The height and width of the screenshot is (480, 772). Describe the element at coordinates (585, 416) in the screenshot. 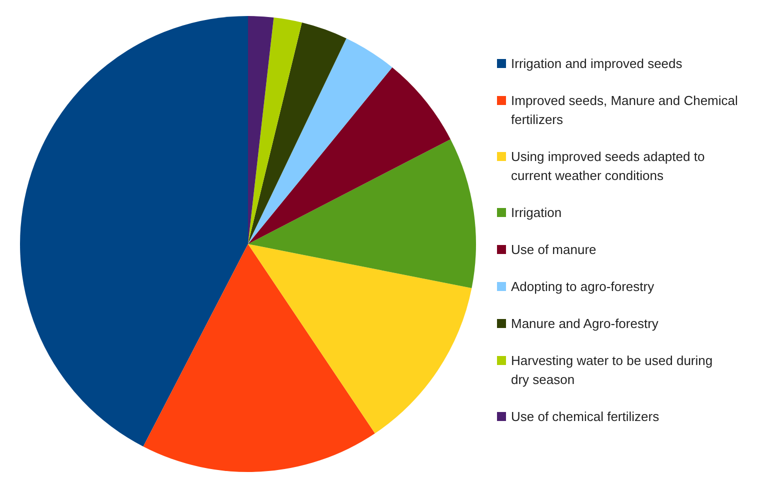

I see `legend-label: Use of chemical fertilizers` at that location.